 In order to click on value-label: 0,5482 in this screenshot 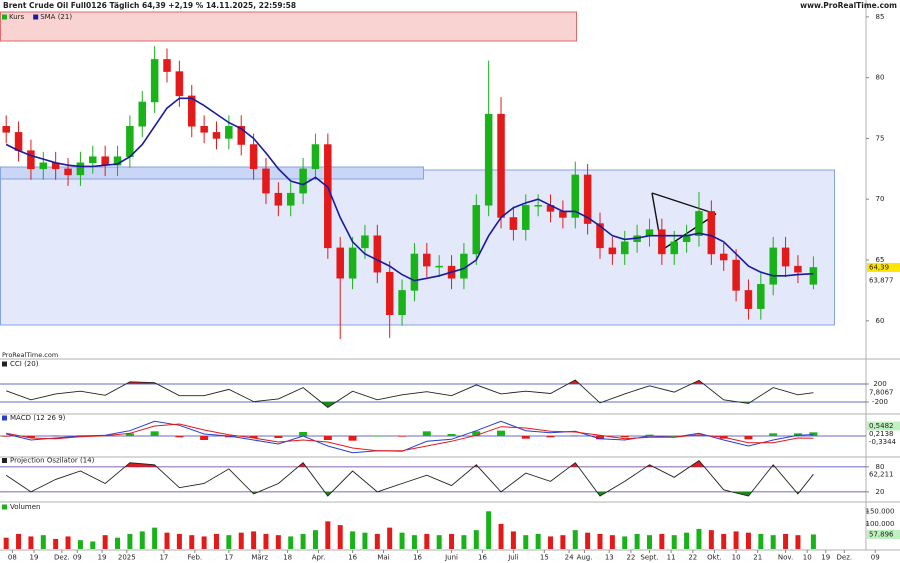, I will do `click(881, 426)`.